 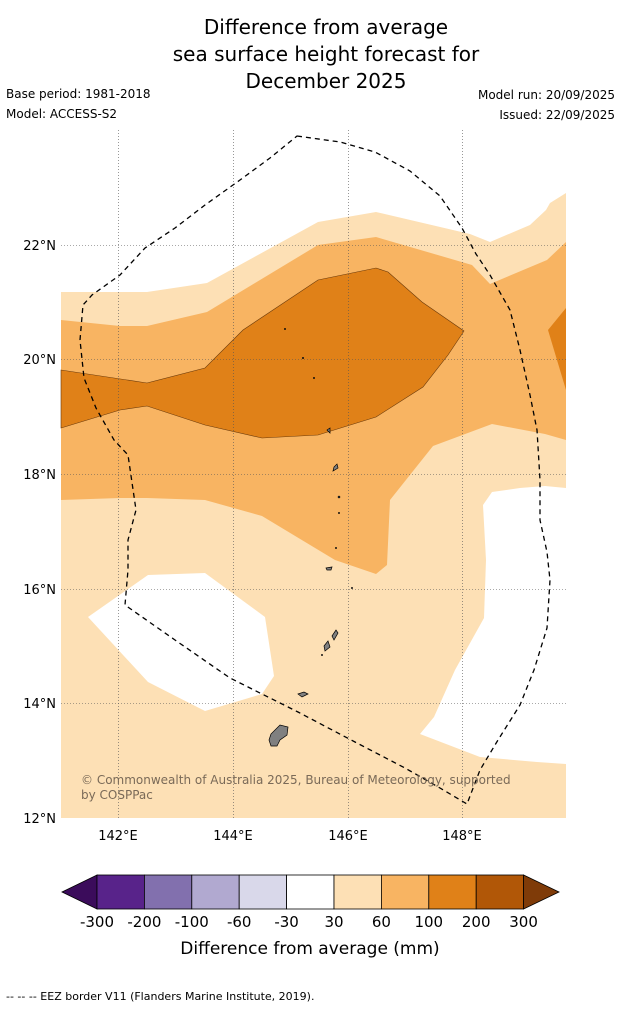 I want to click on colorbar-swatch-neg200-neg100, so click(x=168, y=892).